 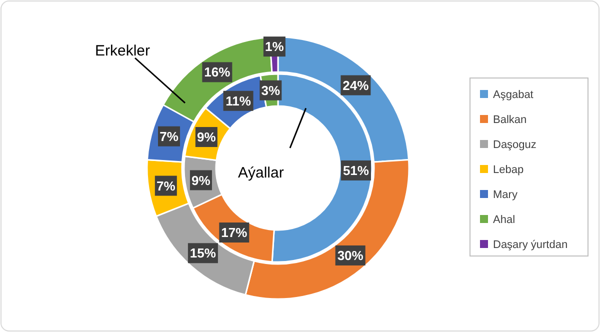 I want to click on data-label: 11%, so click(x=239, y=100).